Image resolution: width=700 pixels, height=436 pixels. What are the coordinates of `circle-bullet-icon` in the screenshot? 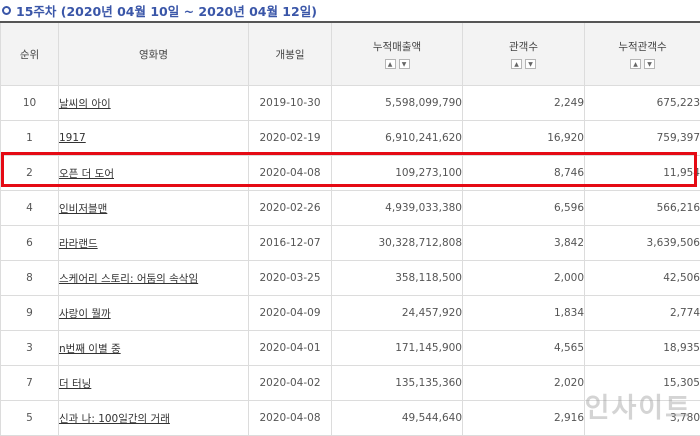 It's located at (6, 10).